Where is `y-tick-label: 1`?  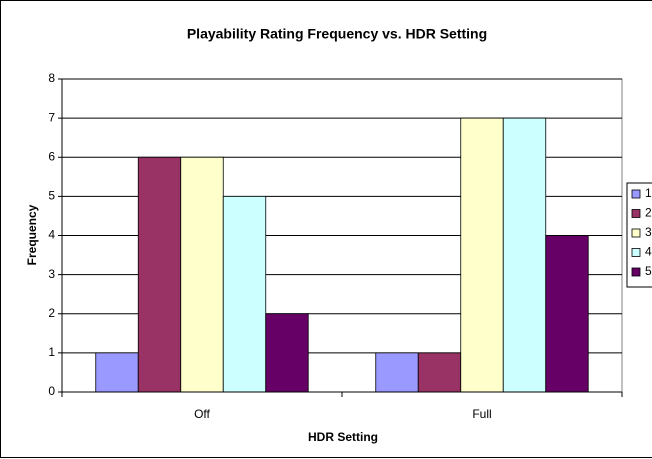
y-tick-label: 1 is located at coordinates (51, 352).